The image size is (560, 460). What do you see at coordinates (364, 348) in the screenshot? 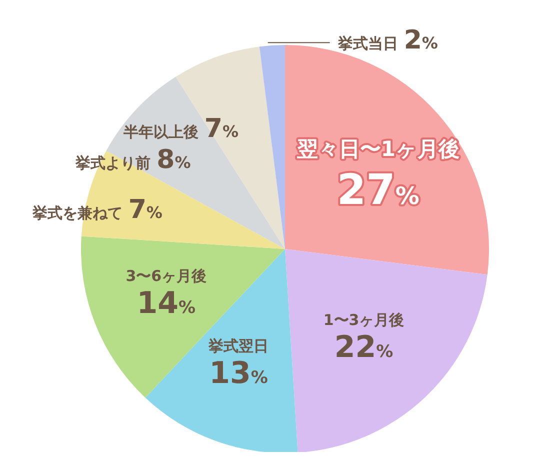
I see `data-label: 22%` at bounding box center [364, 348].